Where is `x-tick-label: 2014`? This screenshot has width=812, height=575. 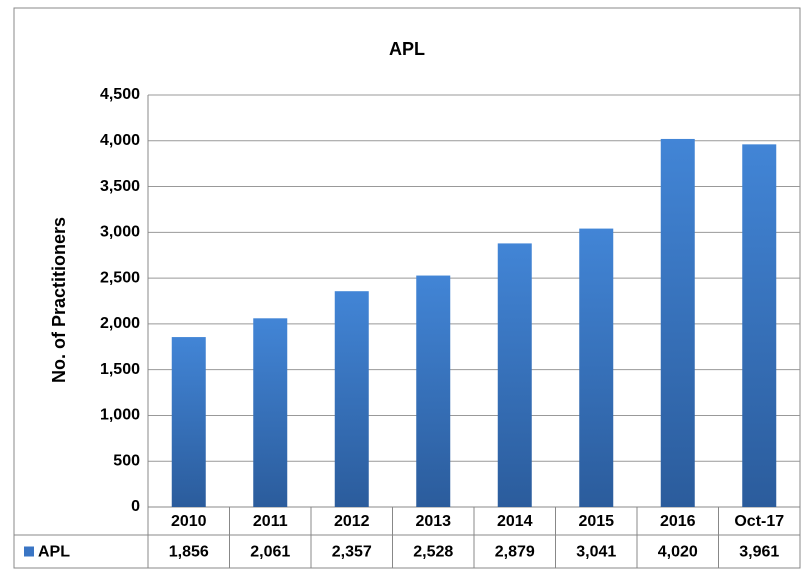
x-tick-label: 2014 is located at coordinates (515, 521).